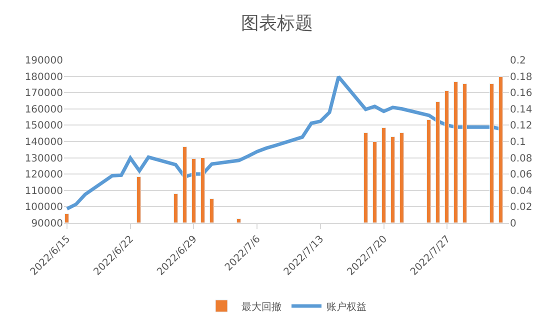  I want to click on y2-tick-label: 0.06, so click(521, 175).